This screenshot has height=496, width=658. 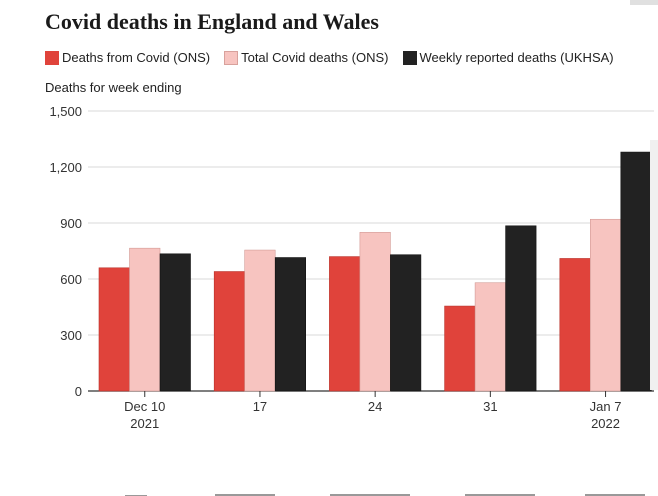 I want to click on y-tick-label: 1,500, so click(x=65, y=111).